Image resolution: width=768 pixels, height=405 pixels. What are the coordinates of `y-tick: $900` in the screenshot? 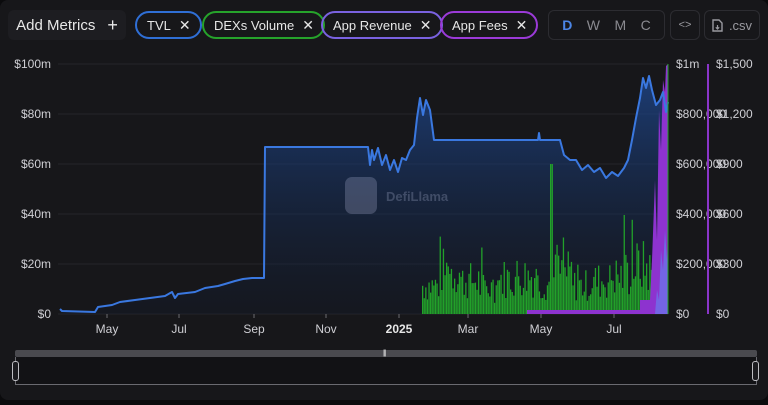 It's located at (729, 164).